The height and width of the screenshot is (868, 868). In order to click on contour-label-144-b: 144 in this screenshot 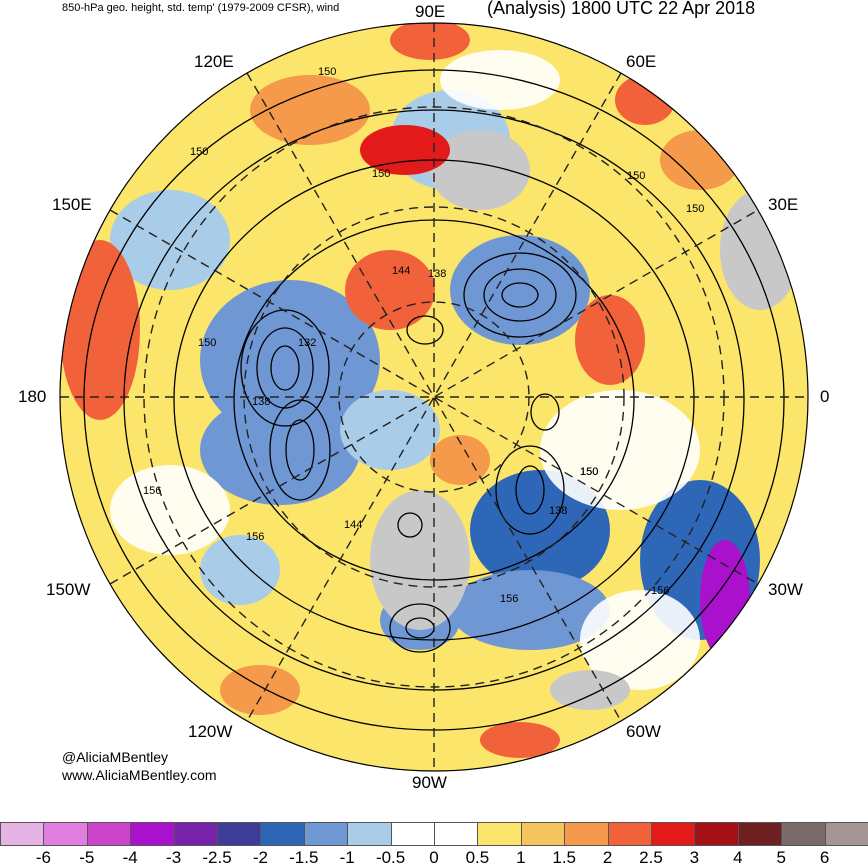, I will do `click(353, 525)`.